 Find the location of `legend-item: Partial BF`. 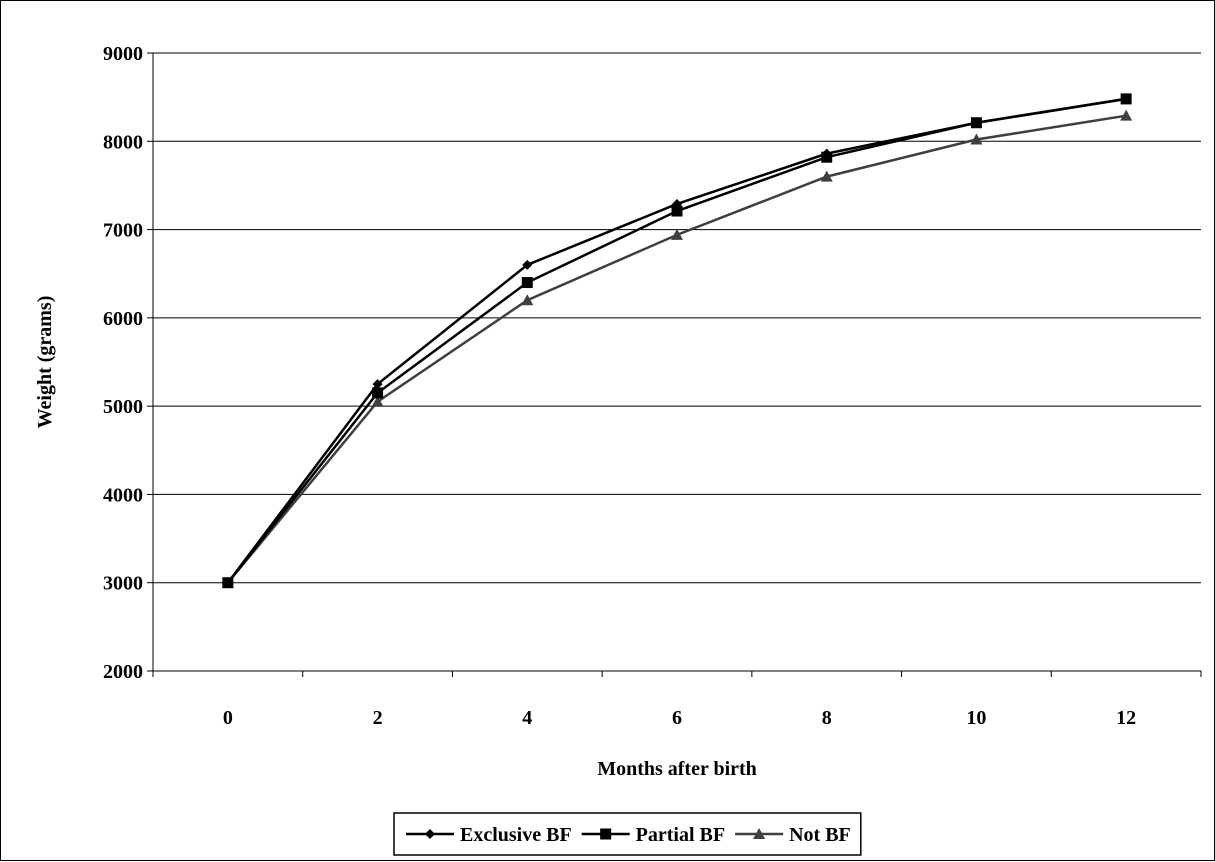

legend-item: Partial BF is located at coordinates (653, 835).